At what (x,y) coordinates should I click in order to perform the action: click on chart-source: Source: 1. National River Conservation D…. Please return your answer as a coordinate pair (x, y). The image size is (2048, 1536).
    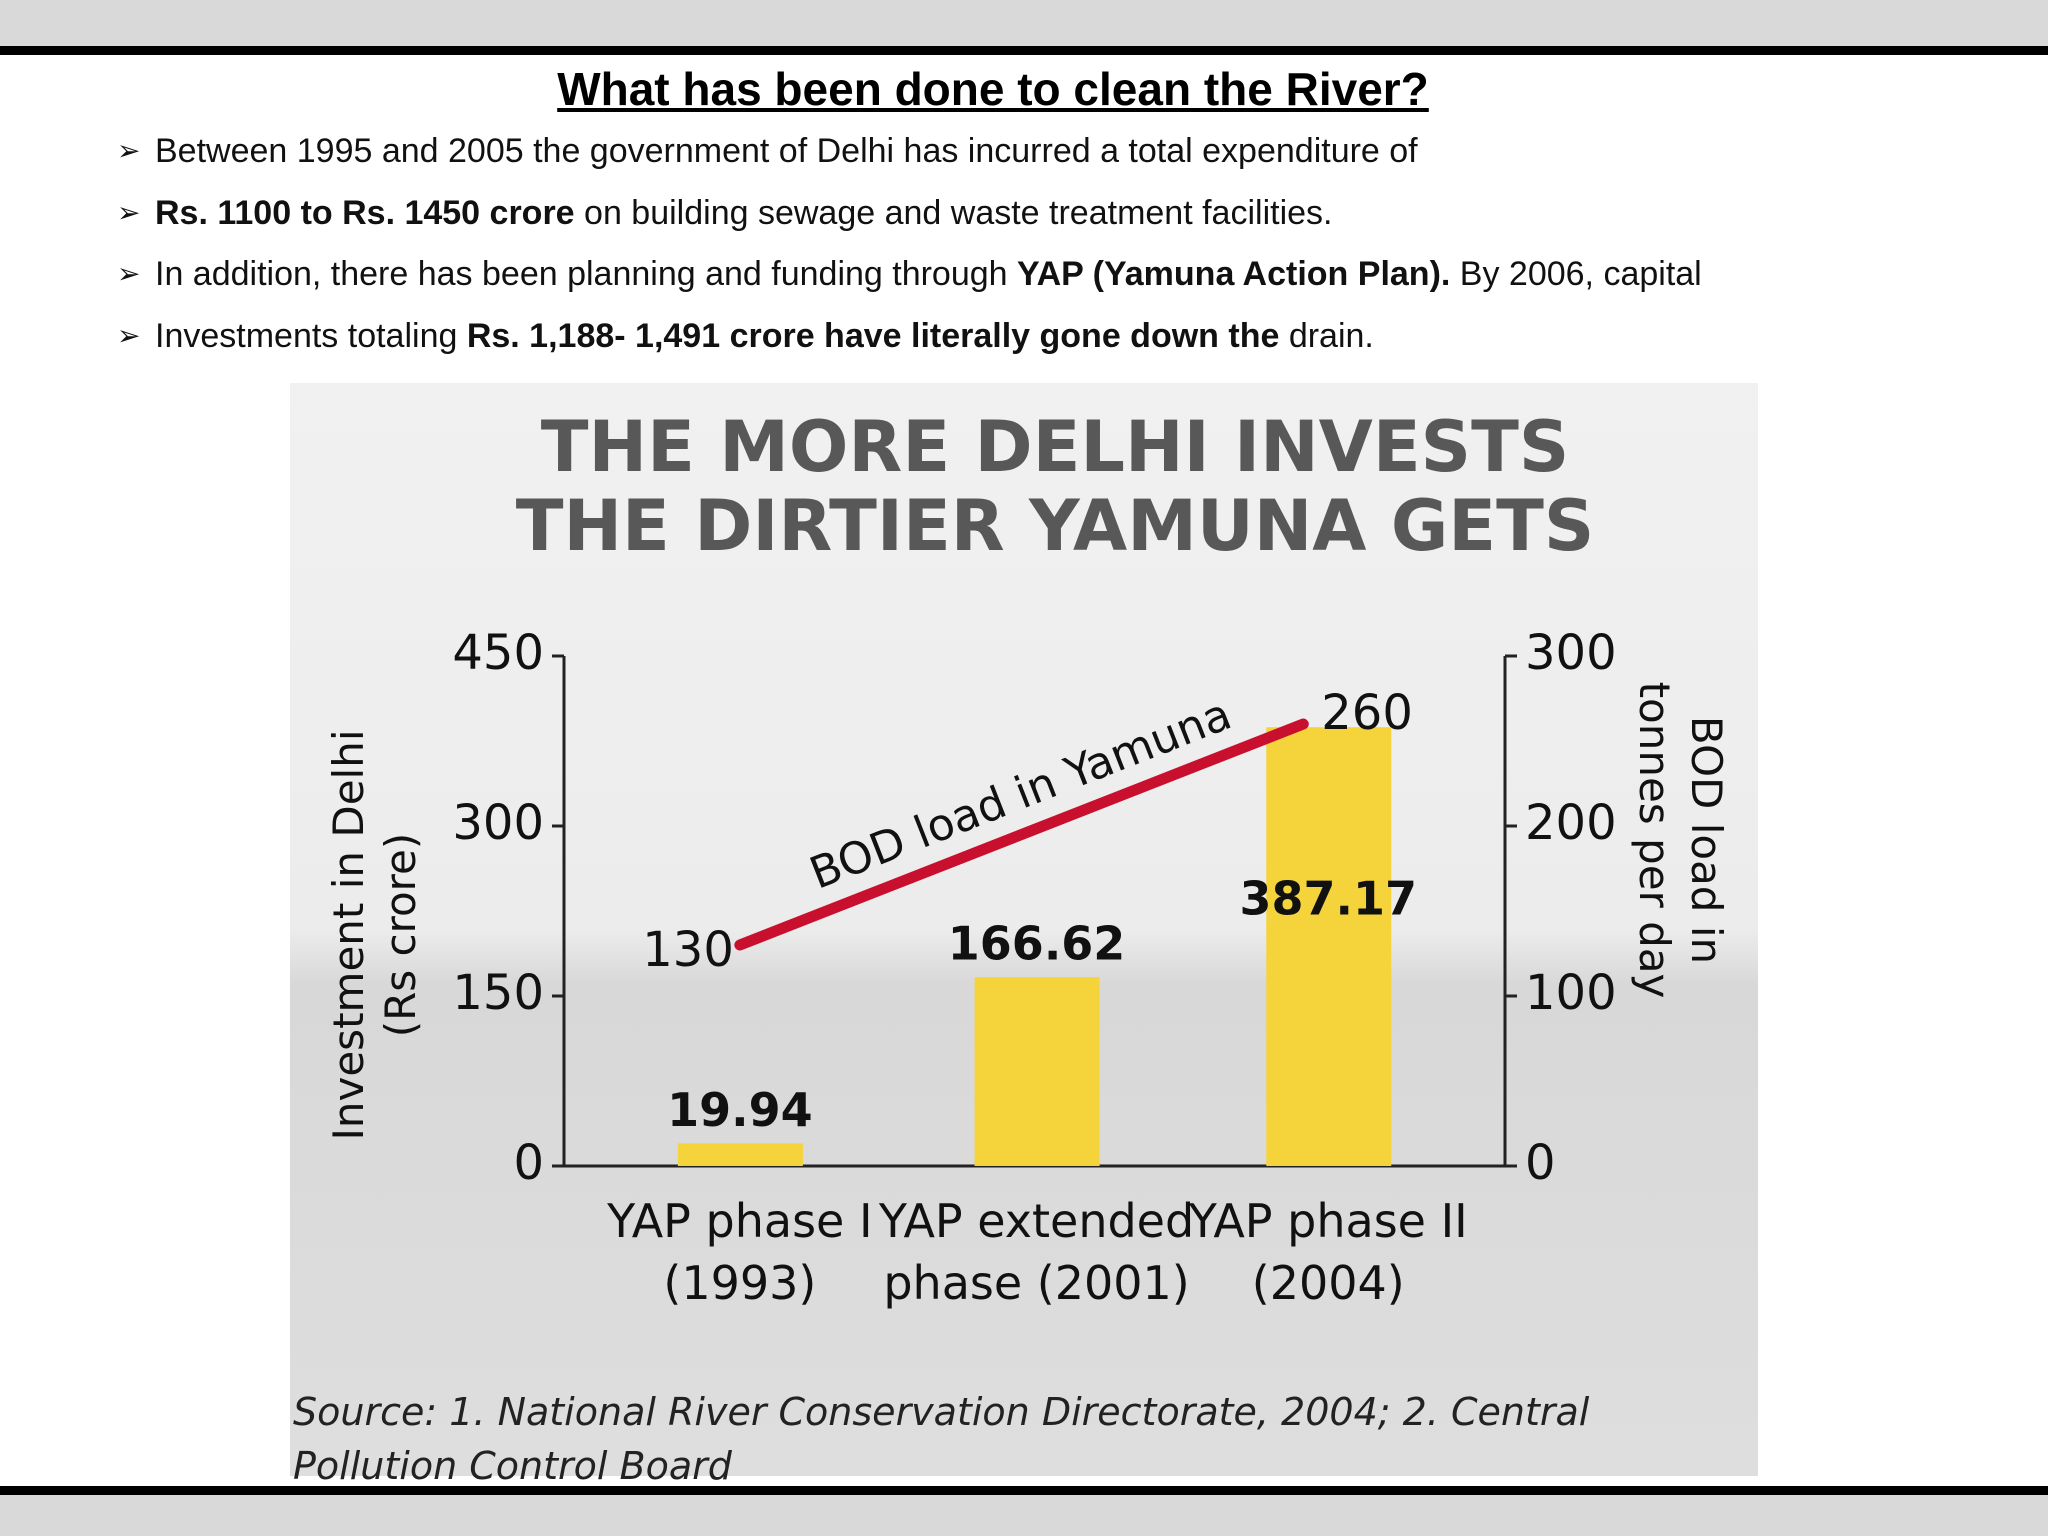
    Looking at the image, I should click on (941, 1439).